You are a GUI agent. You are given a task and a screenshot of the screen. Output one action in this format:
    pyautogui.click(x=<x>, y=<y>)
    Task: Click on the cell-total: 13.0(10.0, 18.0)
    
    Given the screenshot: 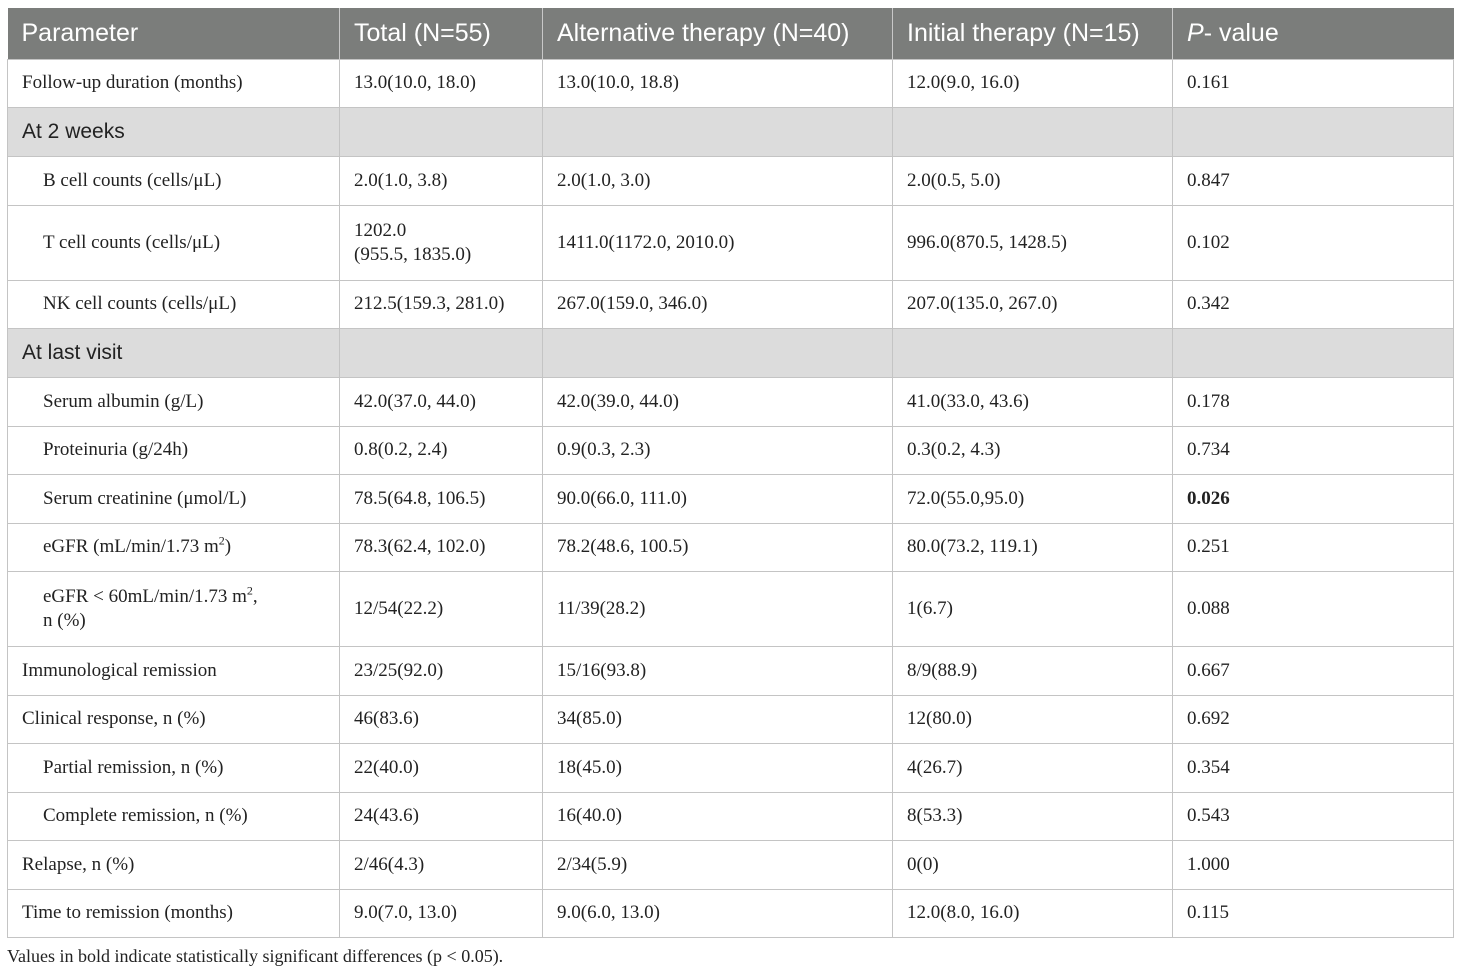 What is the action you would take?
    pyautogui.click(x=441, y=83)
    